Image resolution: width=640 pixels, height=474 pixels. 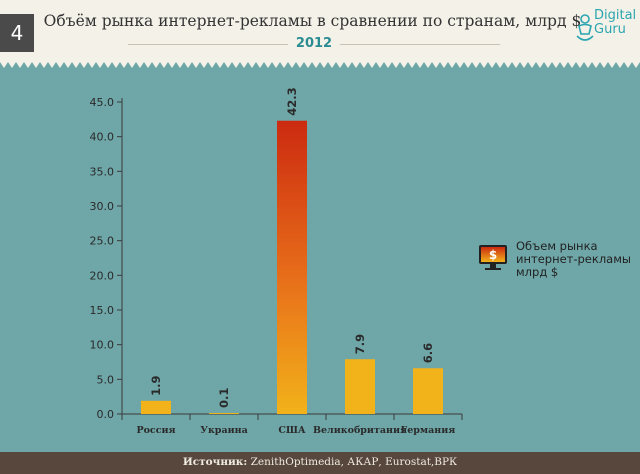 I want to click on chart-legend: $ Объем рынка интернет-рекламы млрд $, so click(x=558, y=262).